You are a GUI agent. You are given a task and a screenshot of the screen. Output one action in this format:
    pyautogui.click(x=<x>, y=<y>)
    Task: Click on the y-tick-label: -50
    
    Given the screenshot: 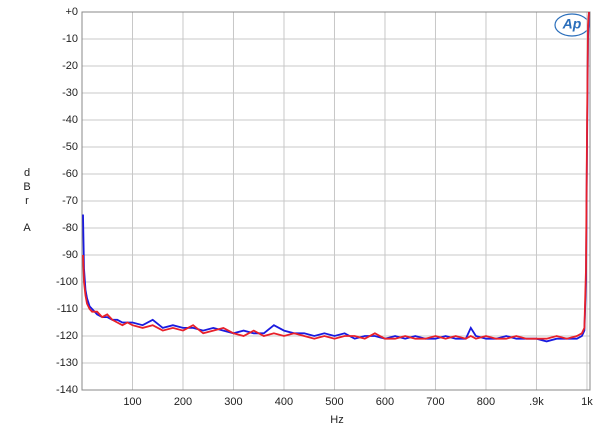 What is the action you would take?
    pyautogui.click(x=70, y=147)
    